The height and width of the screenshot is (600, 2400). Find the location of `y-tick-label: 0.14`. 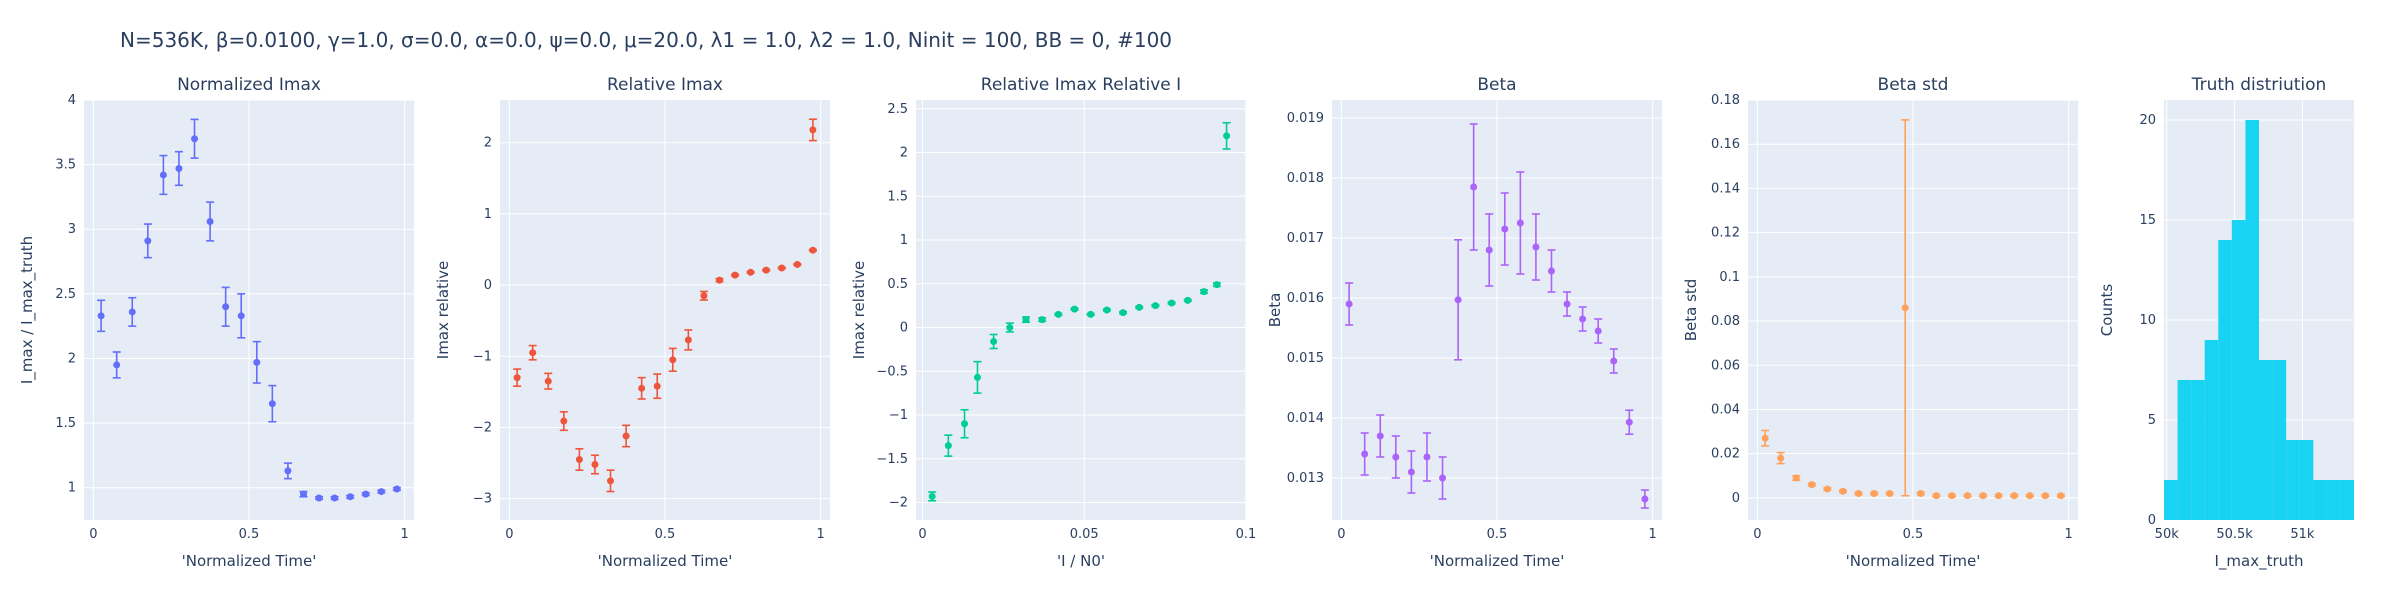

y-tick-label: 0.14 is located at coordinates (1725, 188).